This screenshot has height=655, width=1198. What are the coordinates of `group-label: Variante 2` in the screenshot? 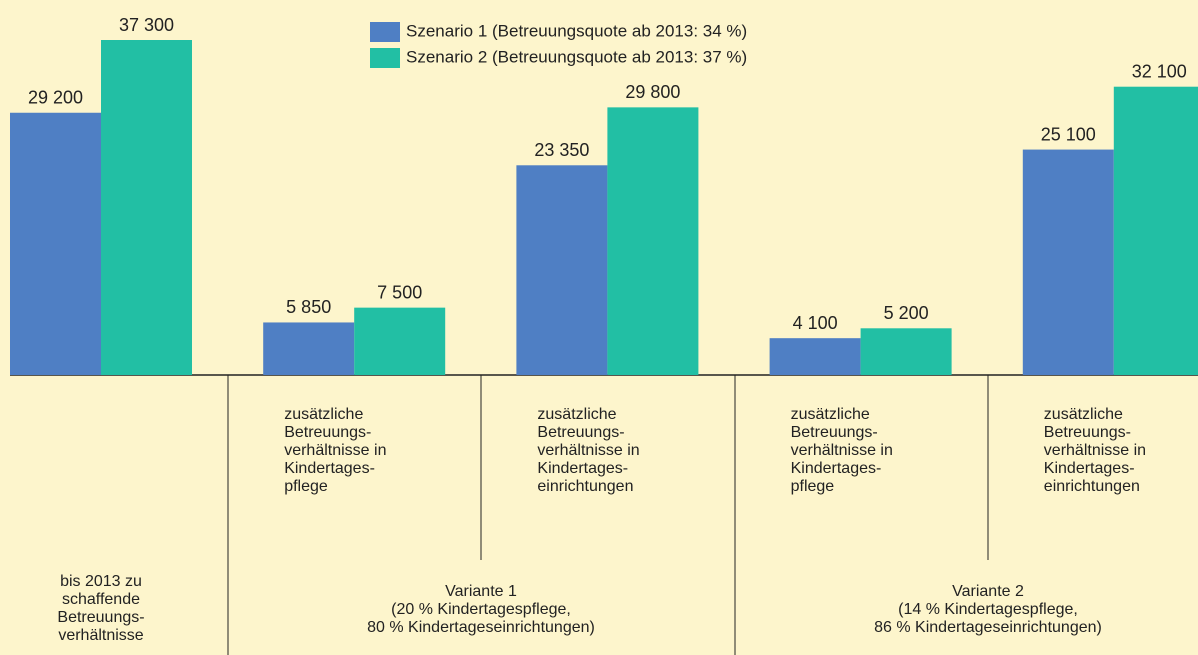 It's located at (988, 591).